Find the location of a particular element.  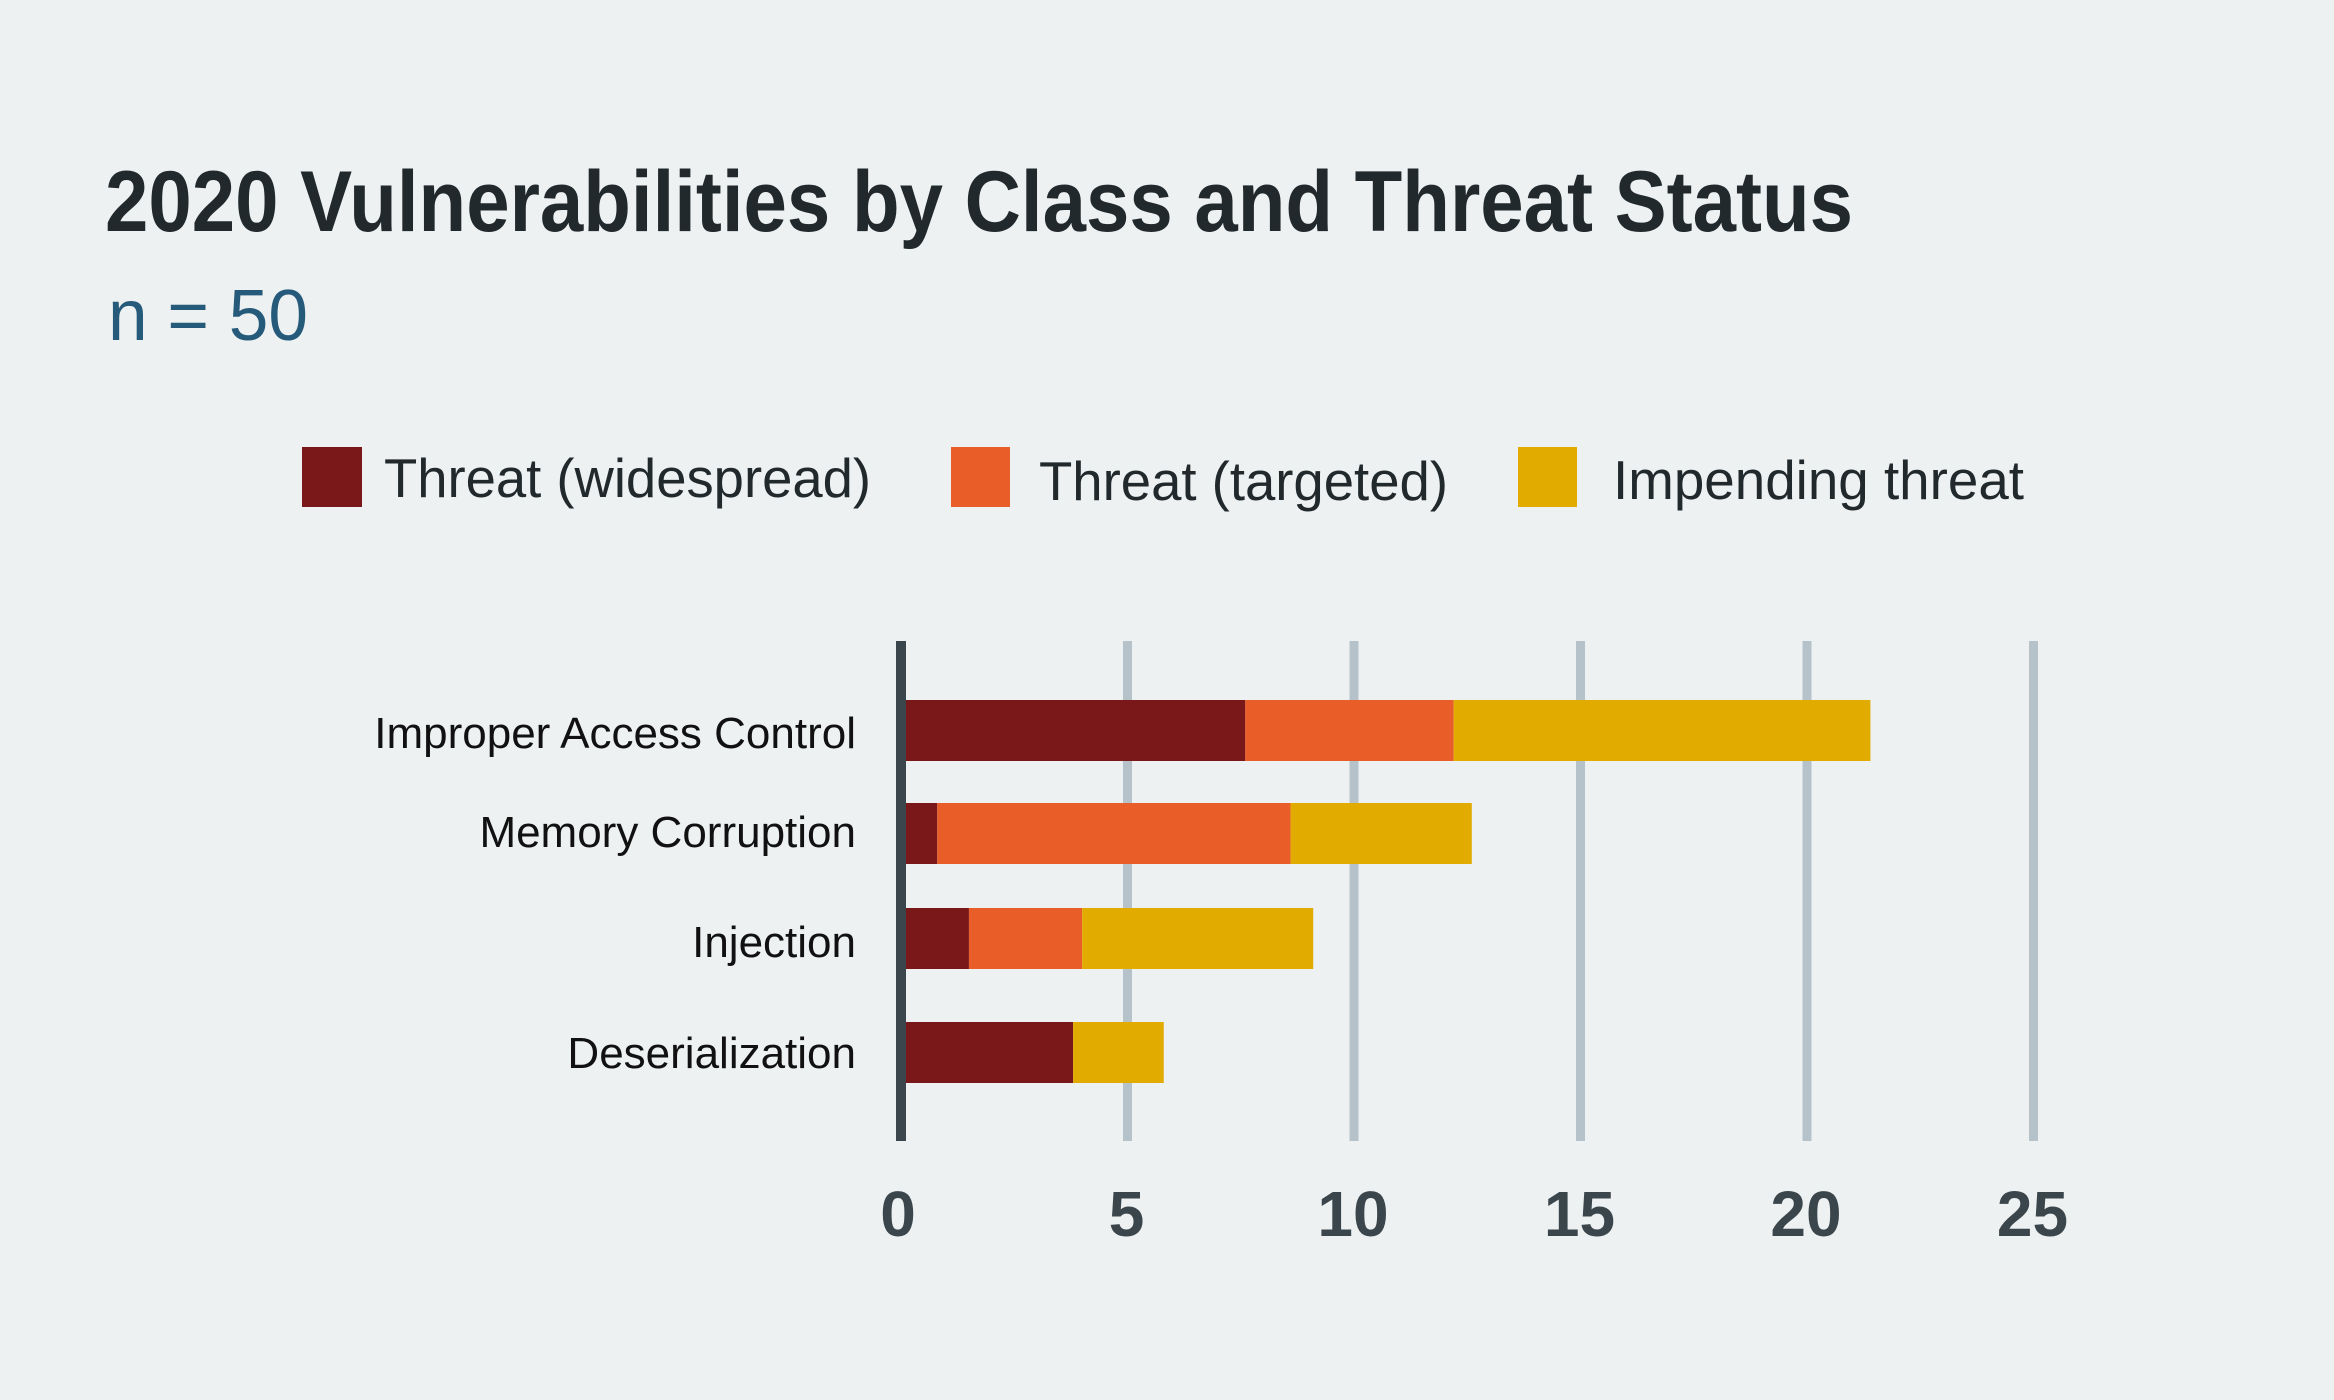

x-tick-label: 20 is located at coordinates (1805, 1214).